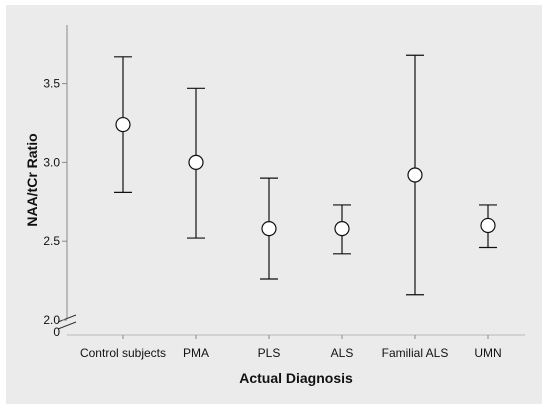 The height and width of the screenshot is (411, 549). Describe the element at coordinates (67, 322) in the screenshot. I see `axis-break-marks` at that location.